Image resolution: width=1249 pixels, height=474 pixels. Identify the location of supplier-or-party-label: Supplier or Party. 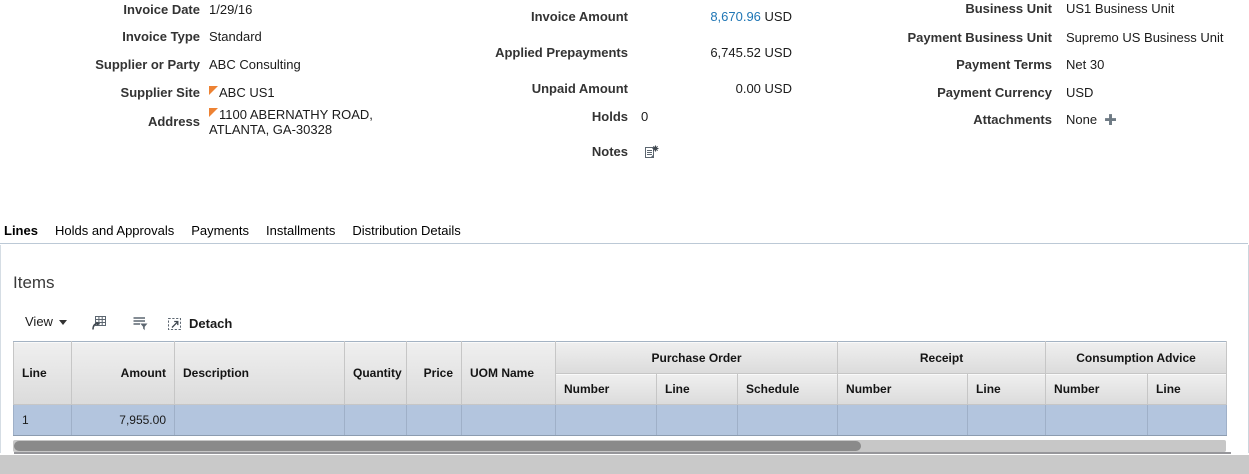
(147, 64).